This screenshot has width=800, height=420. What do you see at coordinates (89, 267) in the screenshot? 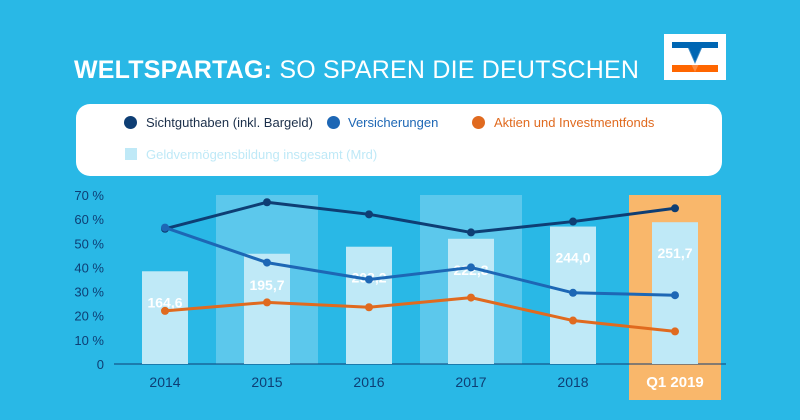
I see `y-tick-label: 40 %` at bounding box center [89, 267].